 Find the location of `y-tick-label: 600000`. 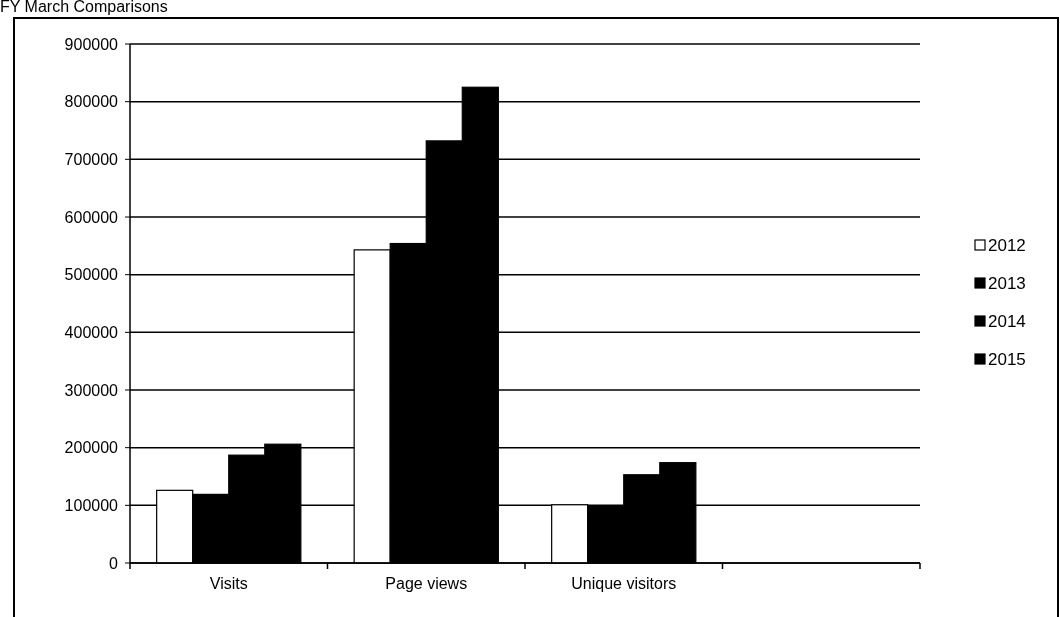

y-tick-label: 600000 is located at coordinates (91, 217).